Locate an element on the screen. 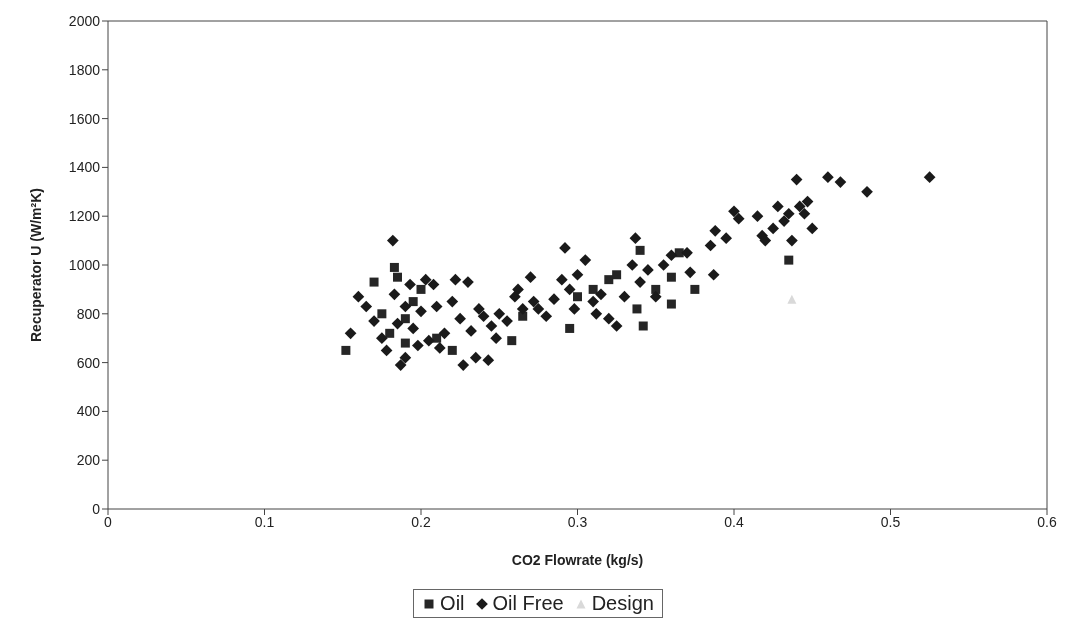  y-tick-label: 1000 is located at coordinates (84, 264).